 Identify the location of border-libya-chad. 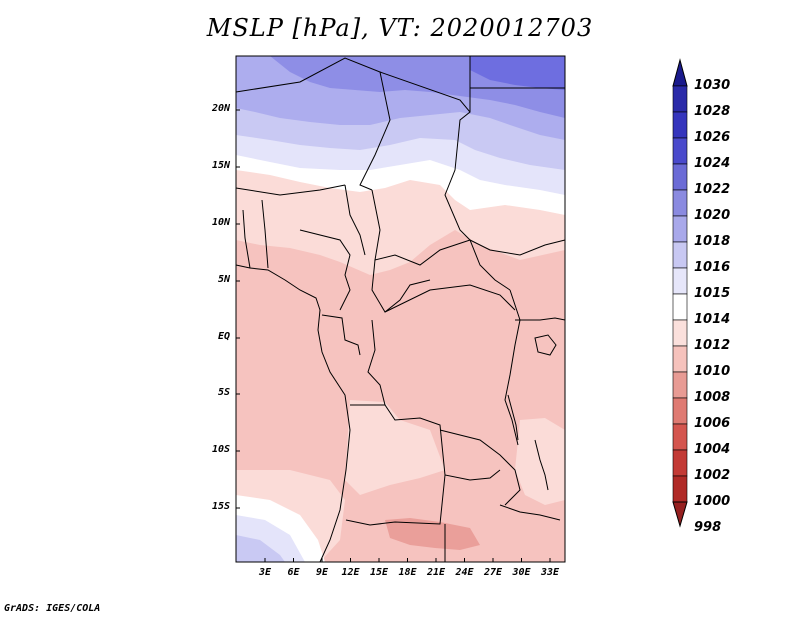
(425, 156).